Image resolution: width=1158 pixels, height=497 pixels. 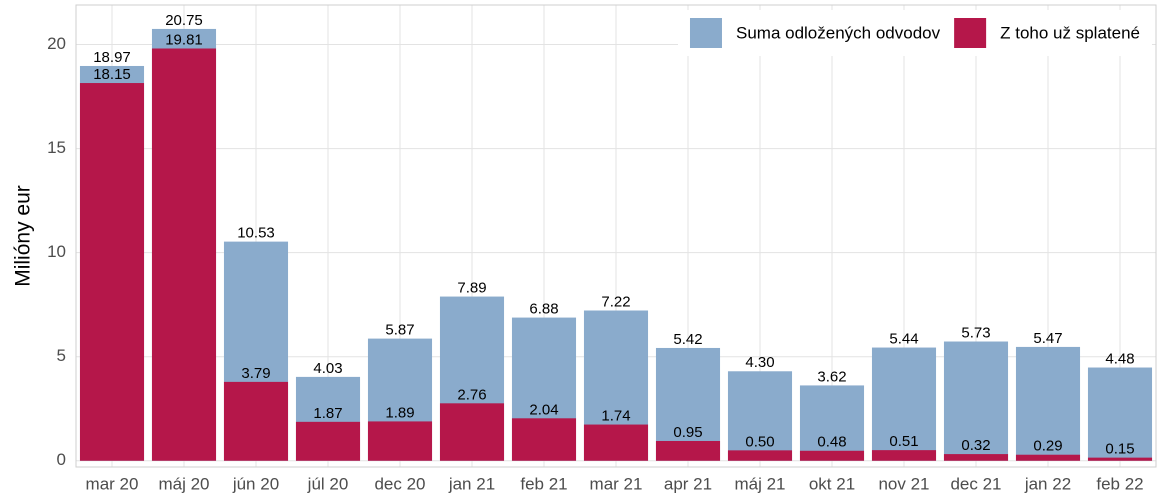 I want to click on x-tick-label: feb 21, so click(x=543, y=483).